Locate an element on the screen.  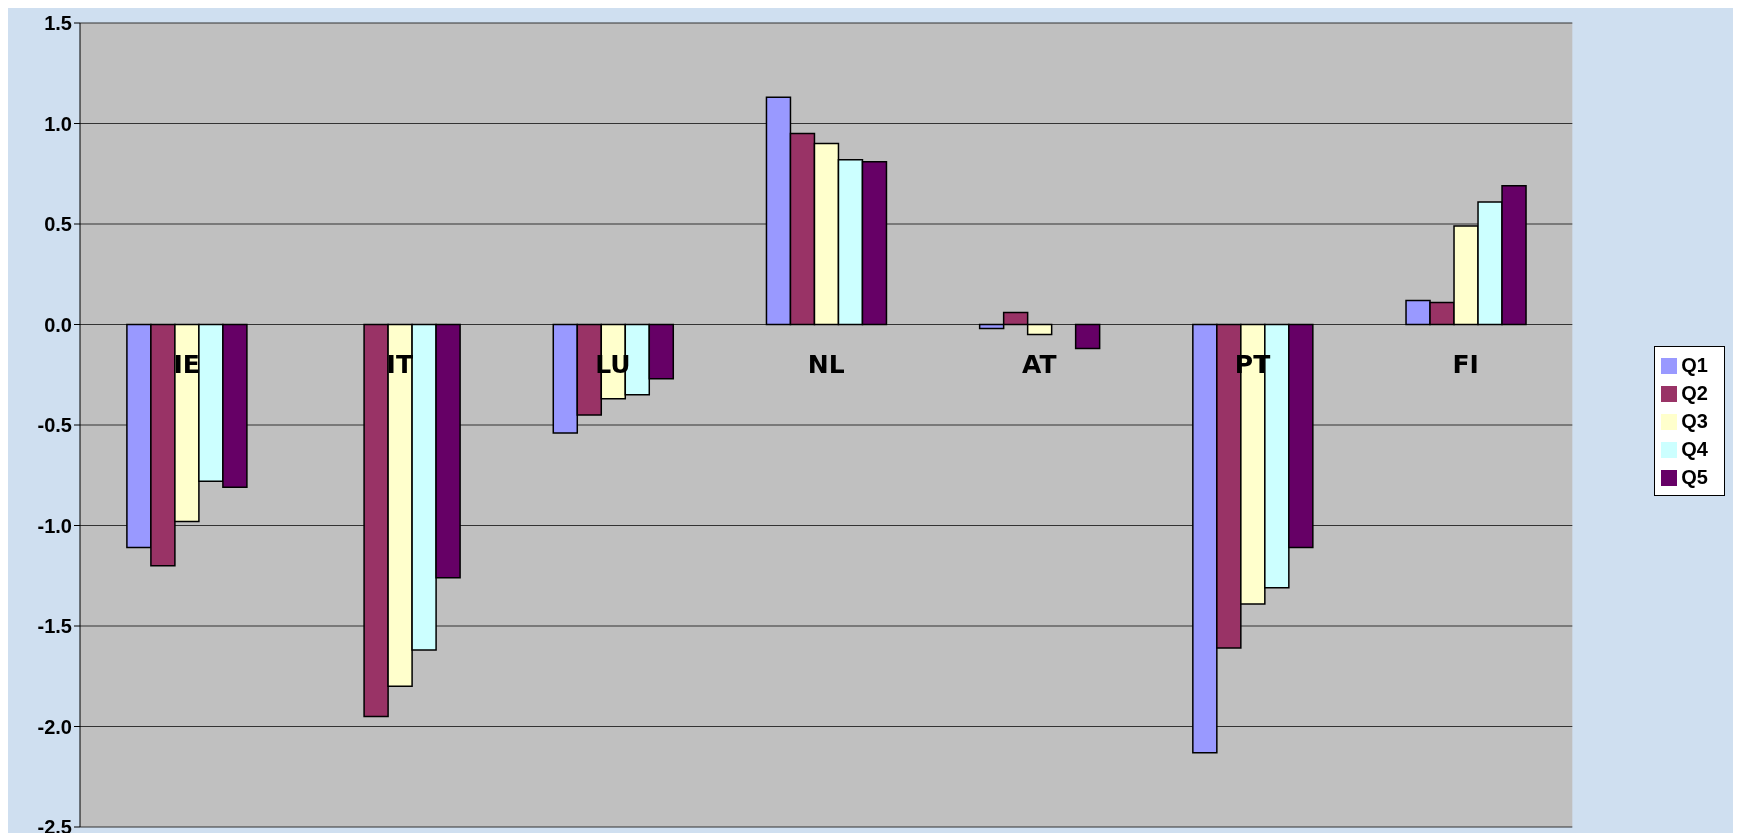
y-tick-label: 1.0 is located at coordinates (58, 123).